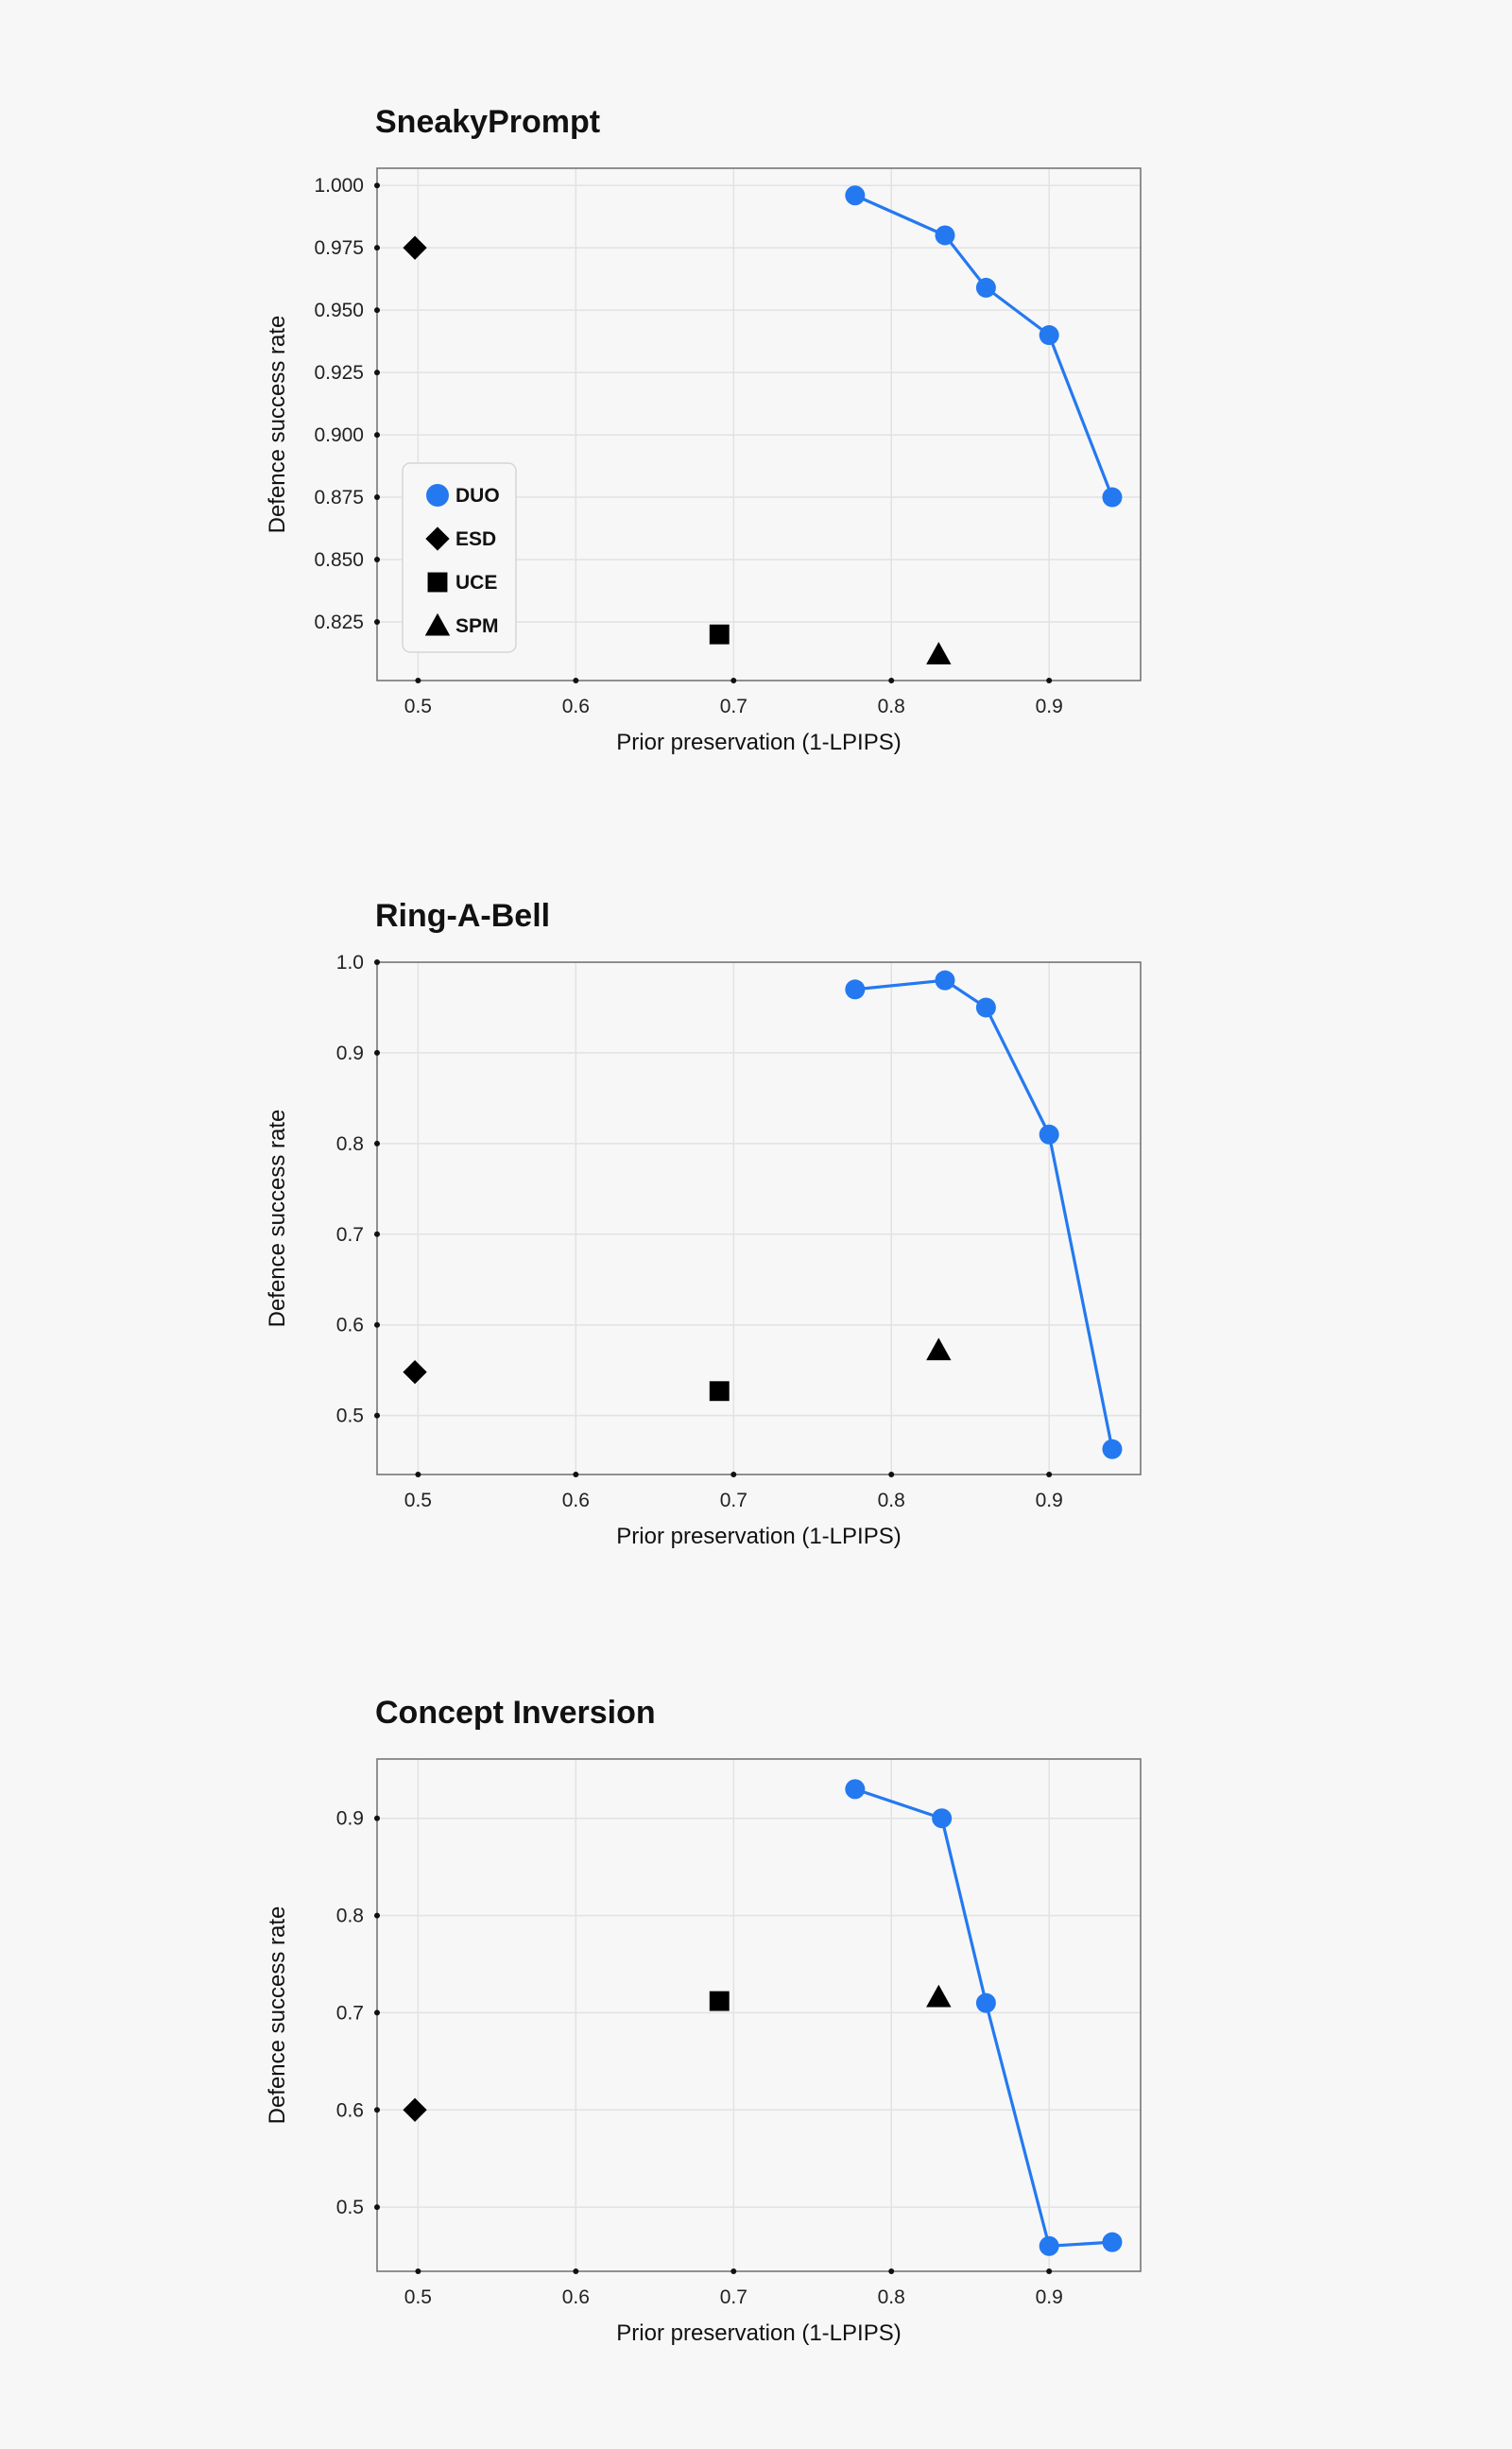 This screenshot has height=2449, width=1512. What do you see at coordinates (339, 498) in the screenshot?
I see `y-tick-label: 0.875` at bounding box center [339, 498].